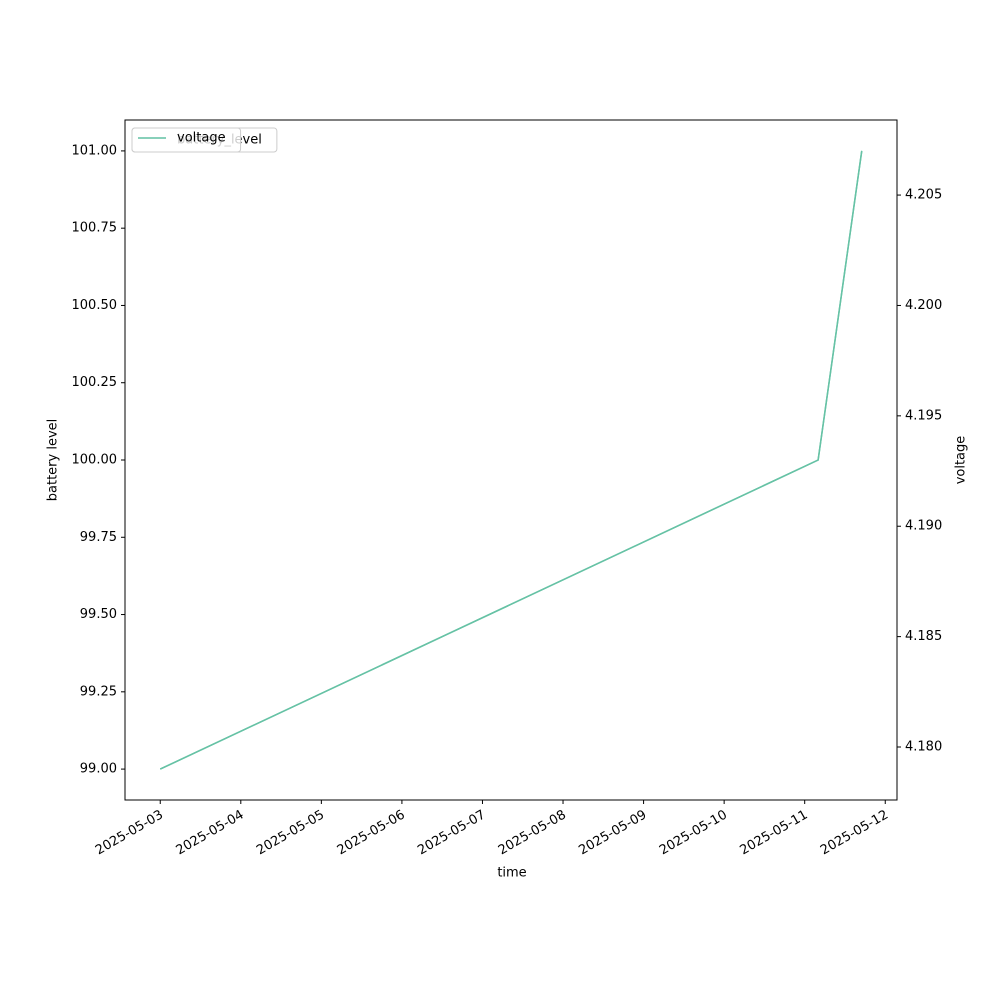 The image size is (1000, 1000). What do you see at coordinates (961, 460) in the screenshot?
I see `y2-axis-label: voltage` at bounding box center [961, 460].